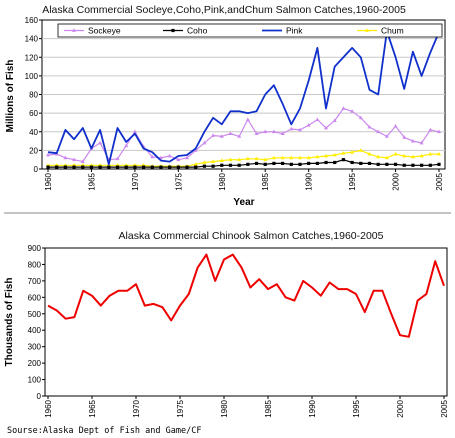 The width and height of the screenshot is (455, 438). What do you see at coordinates (35, 314) in the screenshot?
I see `y-tick-label: 500` at bounding box center [35, 314].